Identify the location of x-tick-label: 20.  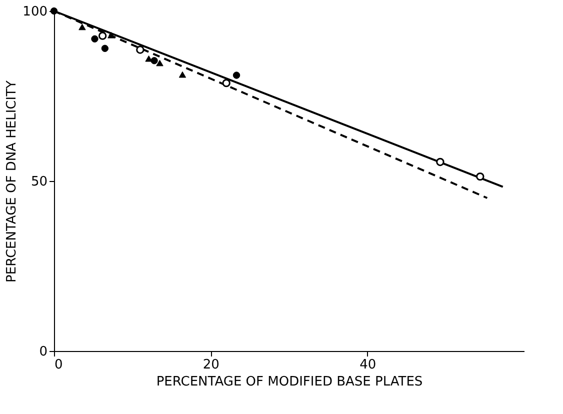
(211, 365).